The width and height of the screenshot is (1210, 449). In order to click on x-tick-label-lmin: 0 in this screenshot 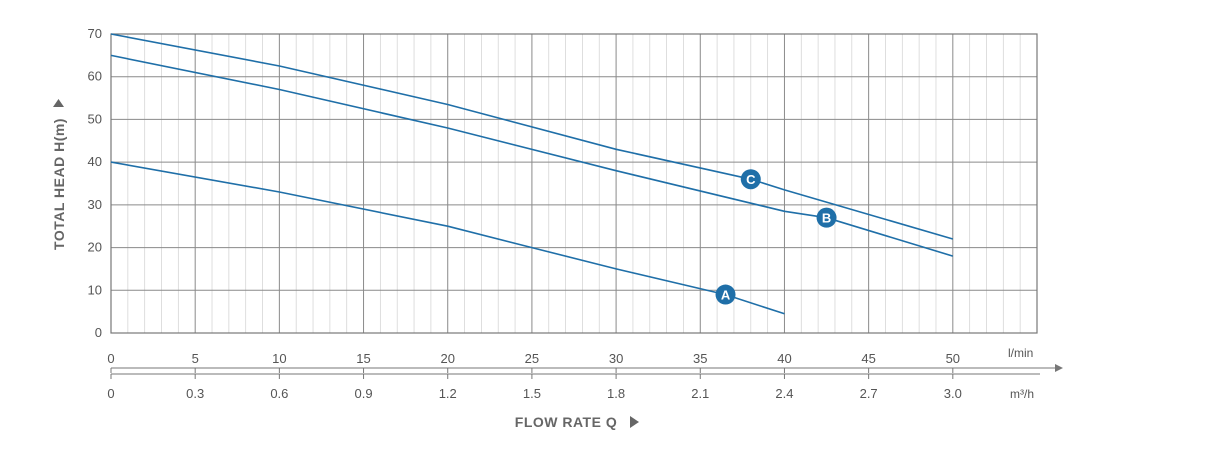, I will do `click(110, 358)`.